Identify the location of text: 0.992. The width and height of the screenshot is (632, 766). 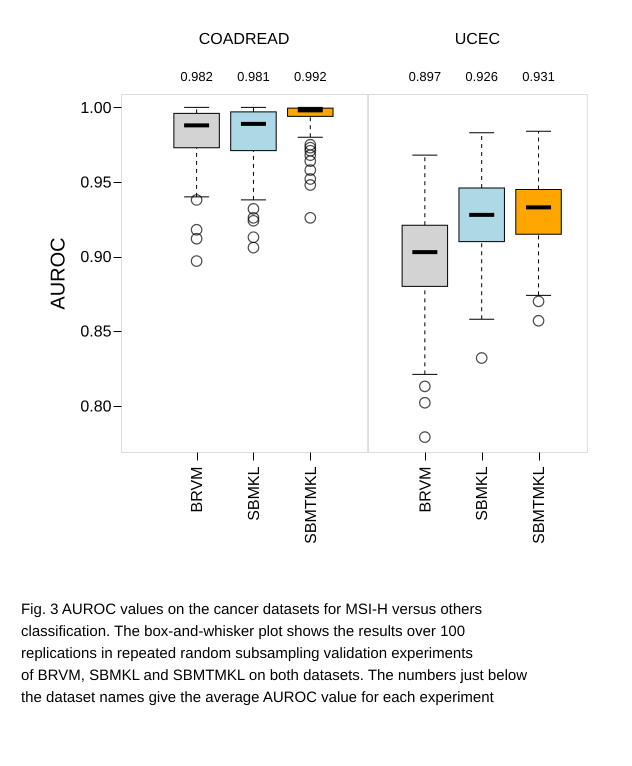
(310, 76).